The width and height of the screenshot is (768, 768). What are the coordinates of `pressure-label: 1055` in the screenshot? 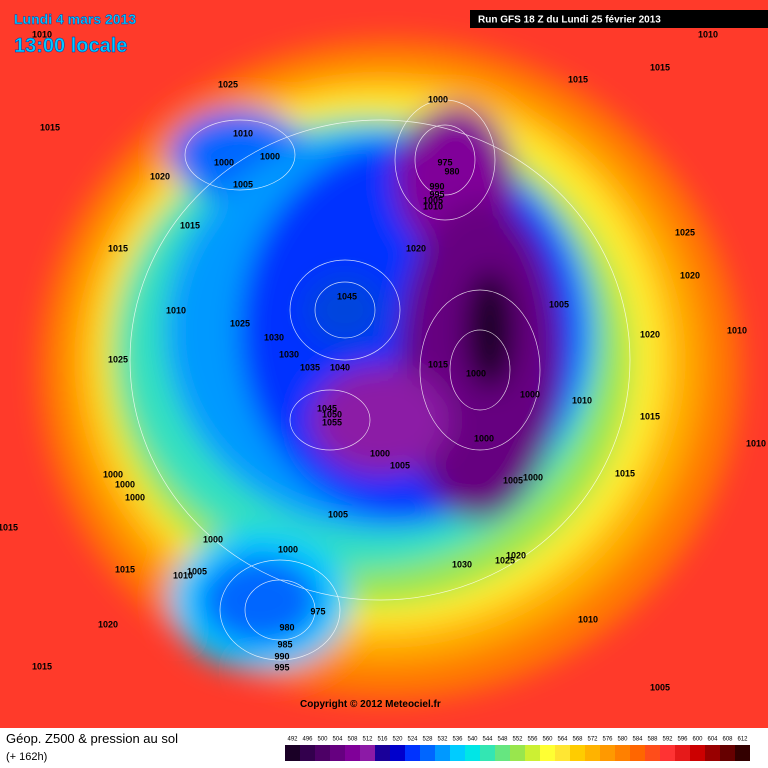 It's located at (332, 422).